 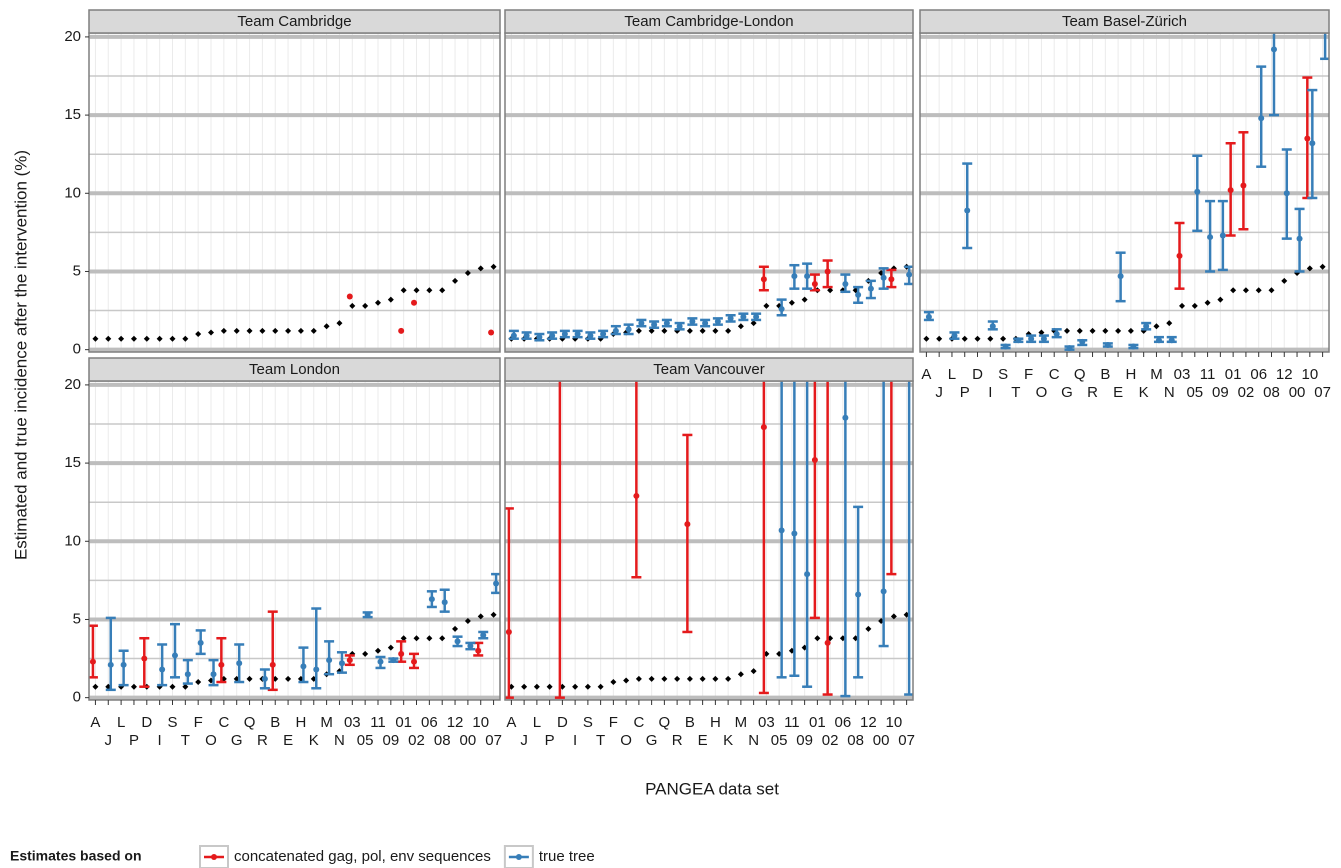 I want to click on strip, so click(x=294, y=369).